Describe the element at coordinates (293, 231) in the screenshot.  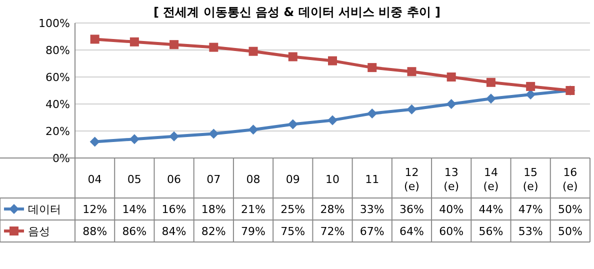
I see `data-label: 75%` at that location.